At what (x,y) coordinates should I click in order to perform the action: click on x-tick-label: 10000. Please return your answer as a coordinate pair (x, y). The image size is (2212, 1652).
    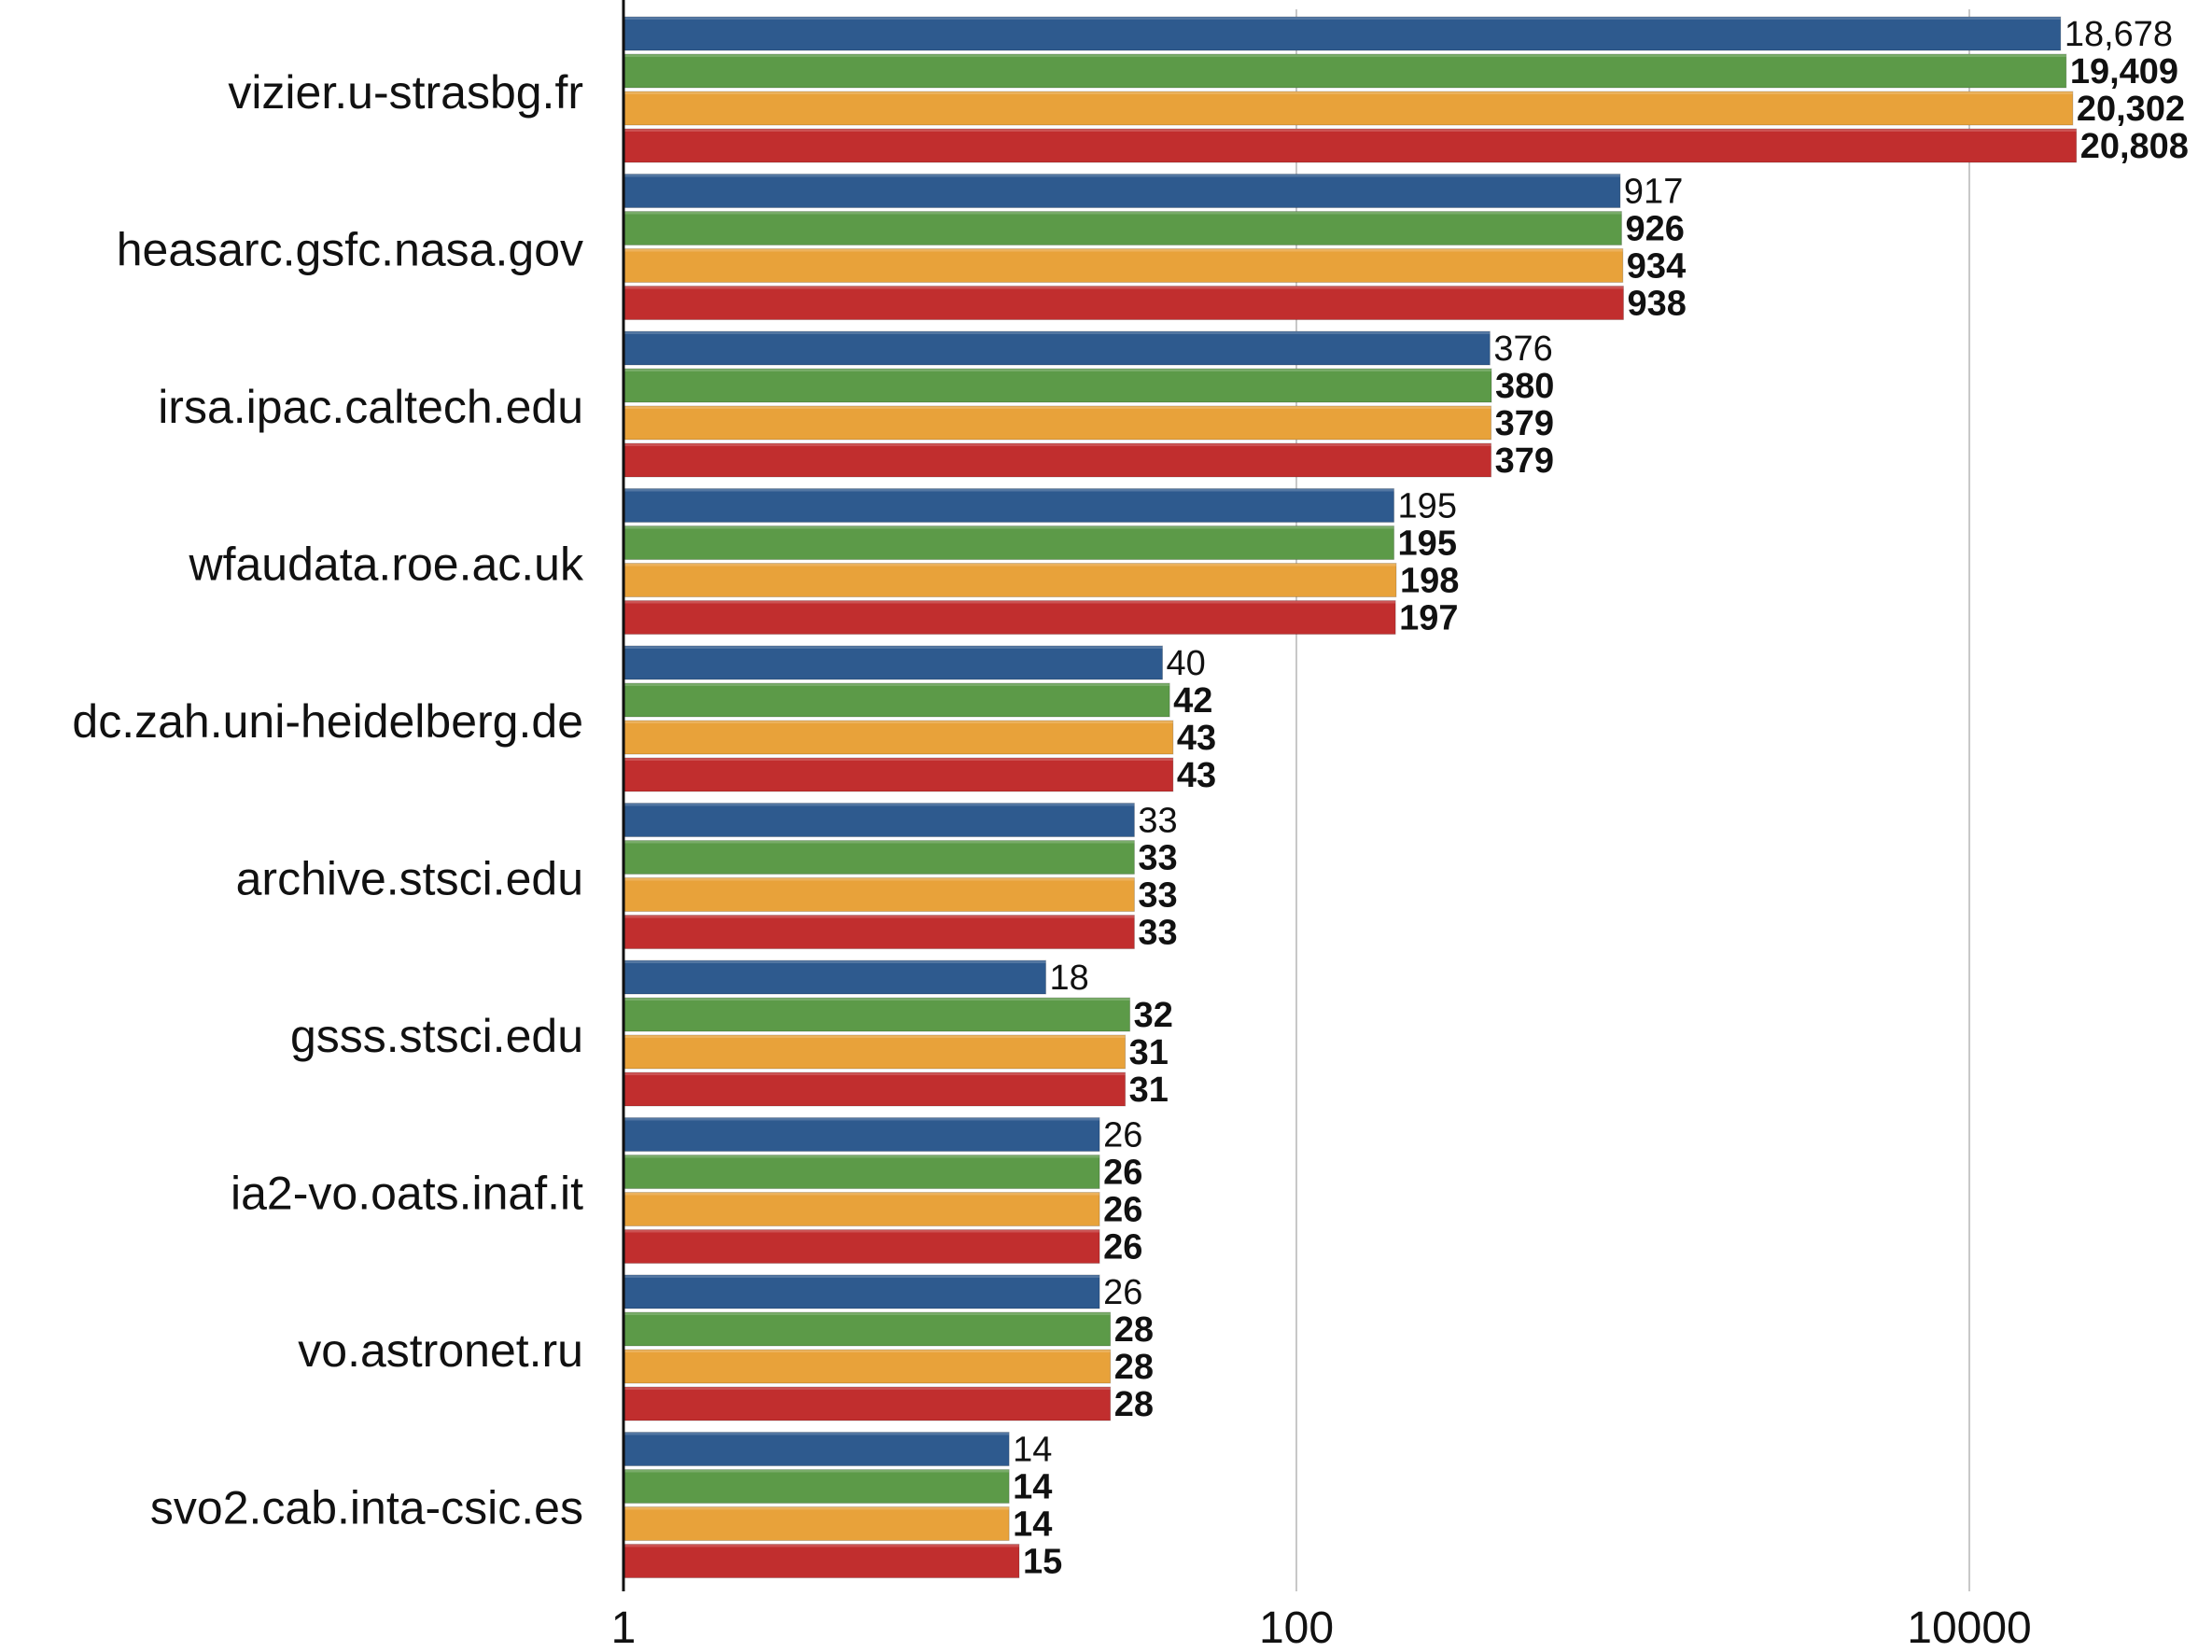
    Looking at the image, I should click on (1969, 1627).